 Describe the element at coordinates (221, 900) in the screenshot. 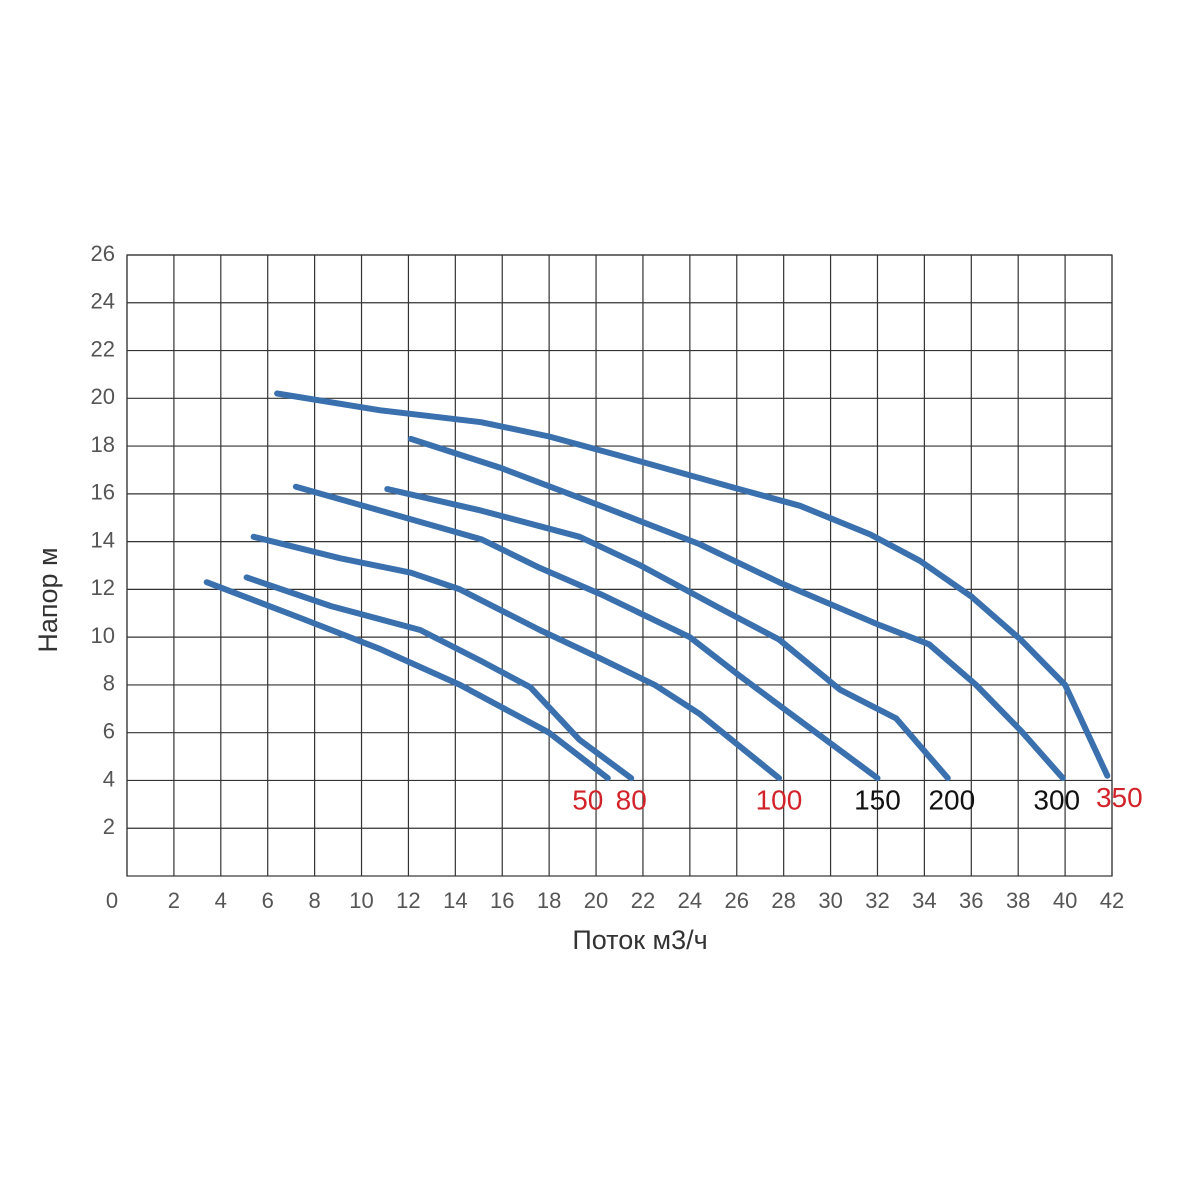

I see `x-tick-label: 4` at that location.